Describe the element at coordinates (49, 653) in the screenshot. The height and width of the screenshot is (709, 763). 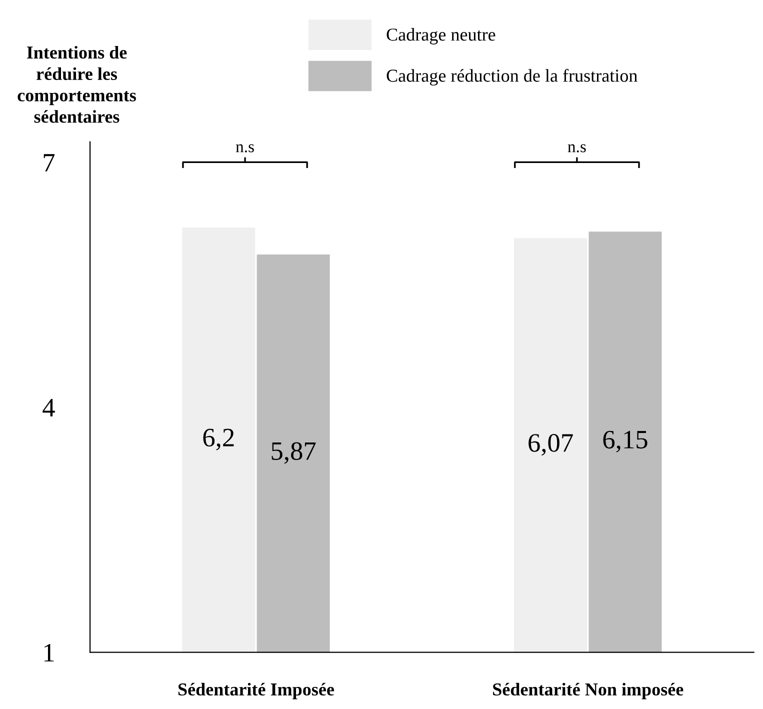
I see `y-tick-label: 1` at that location.